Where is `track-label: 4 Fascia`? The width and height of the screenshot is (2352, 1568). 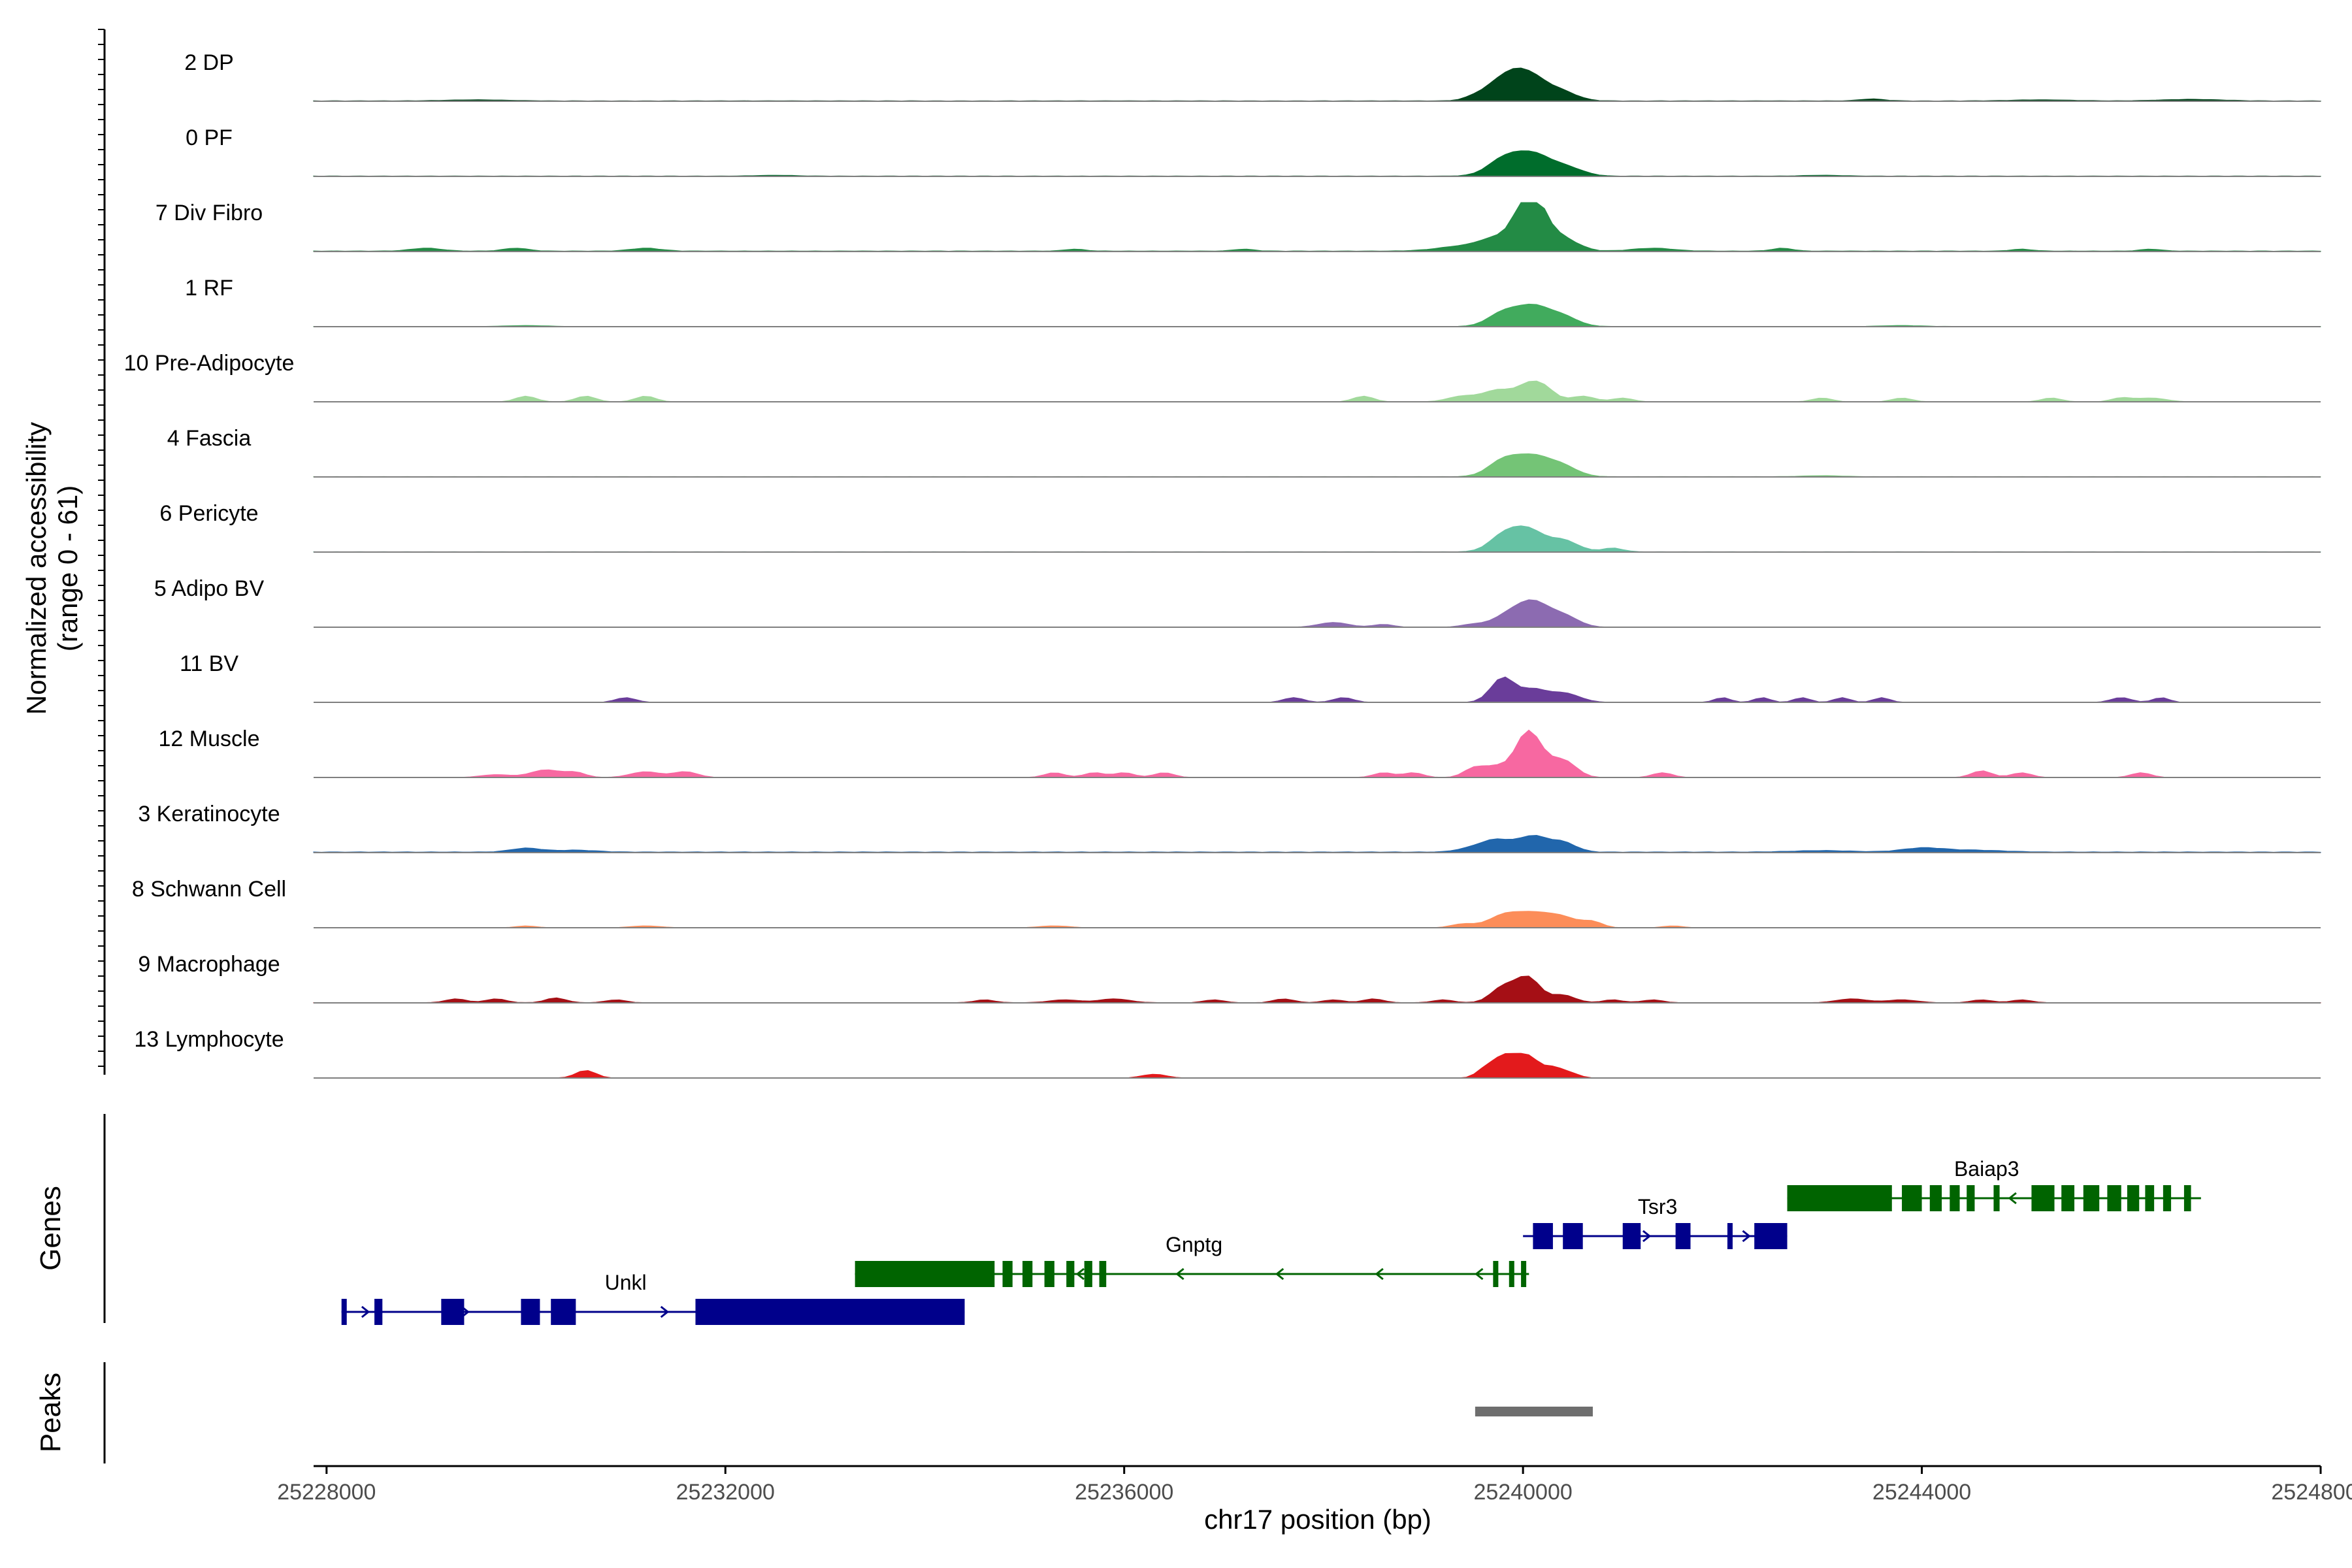
track-label: 4 Fascia is located at coordinates (209, 438).